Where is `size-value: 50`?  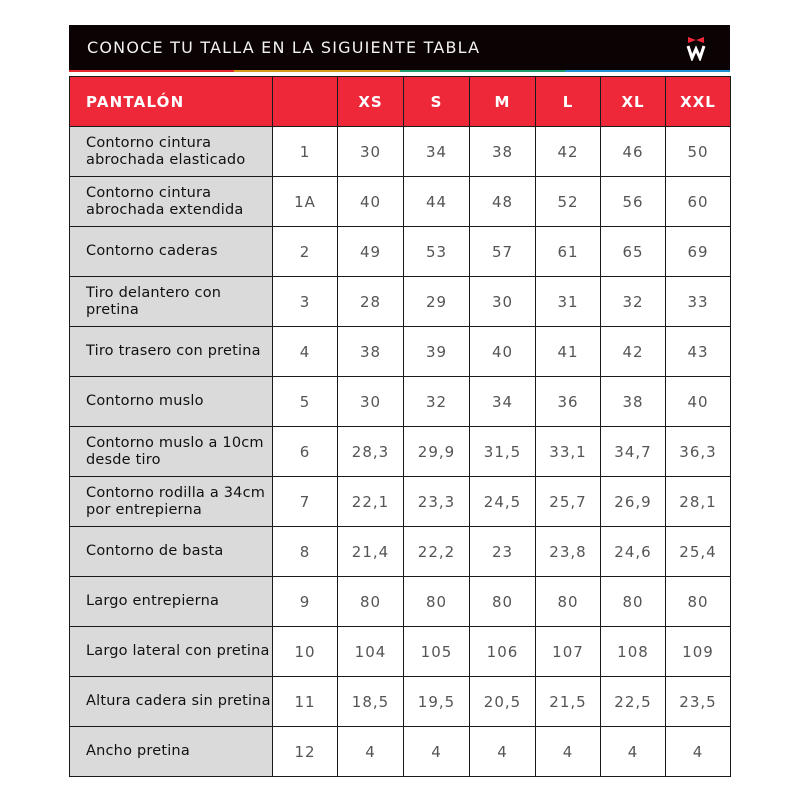
size-value: 50 is located at coordinates (698, 151).